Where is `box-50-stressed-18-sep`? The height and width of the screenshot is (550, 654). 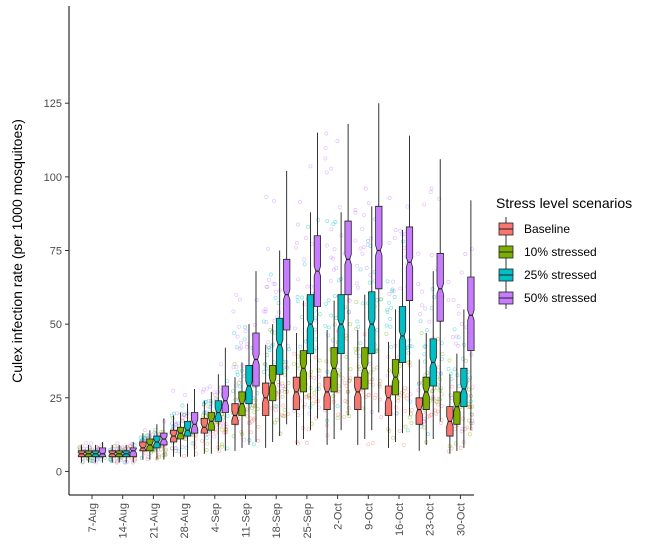 box-50-stressed-18-sep is located at coordinates (287, 297).